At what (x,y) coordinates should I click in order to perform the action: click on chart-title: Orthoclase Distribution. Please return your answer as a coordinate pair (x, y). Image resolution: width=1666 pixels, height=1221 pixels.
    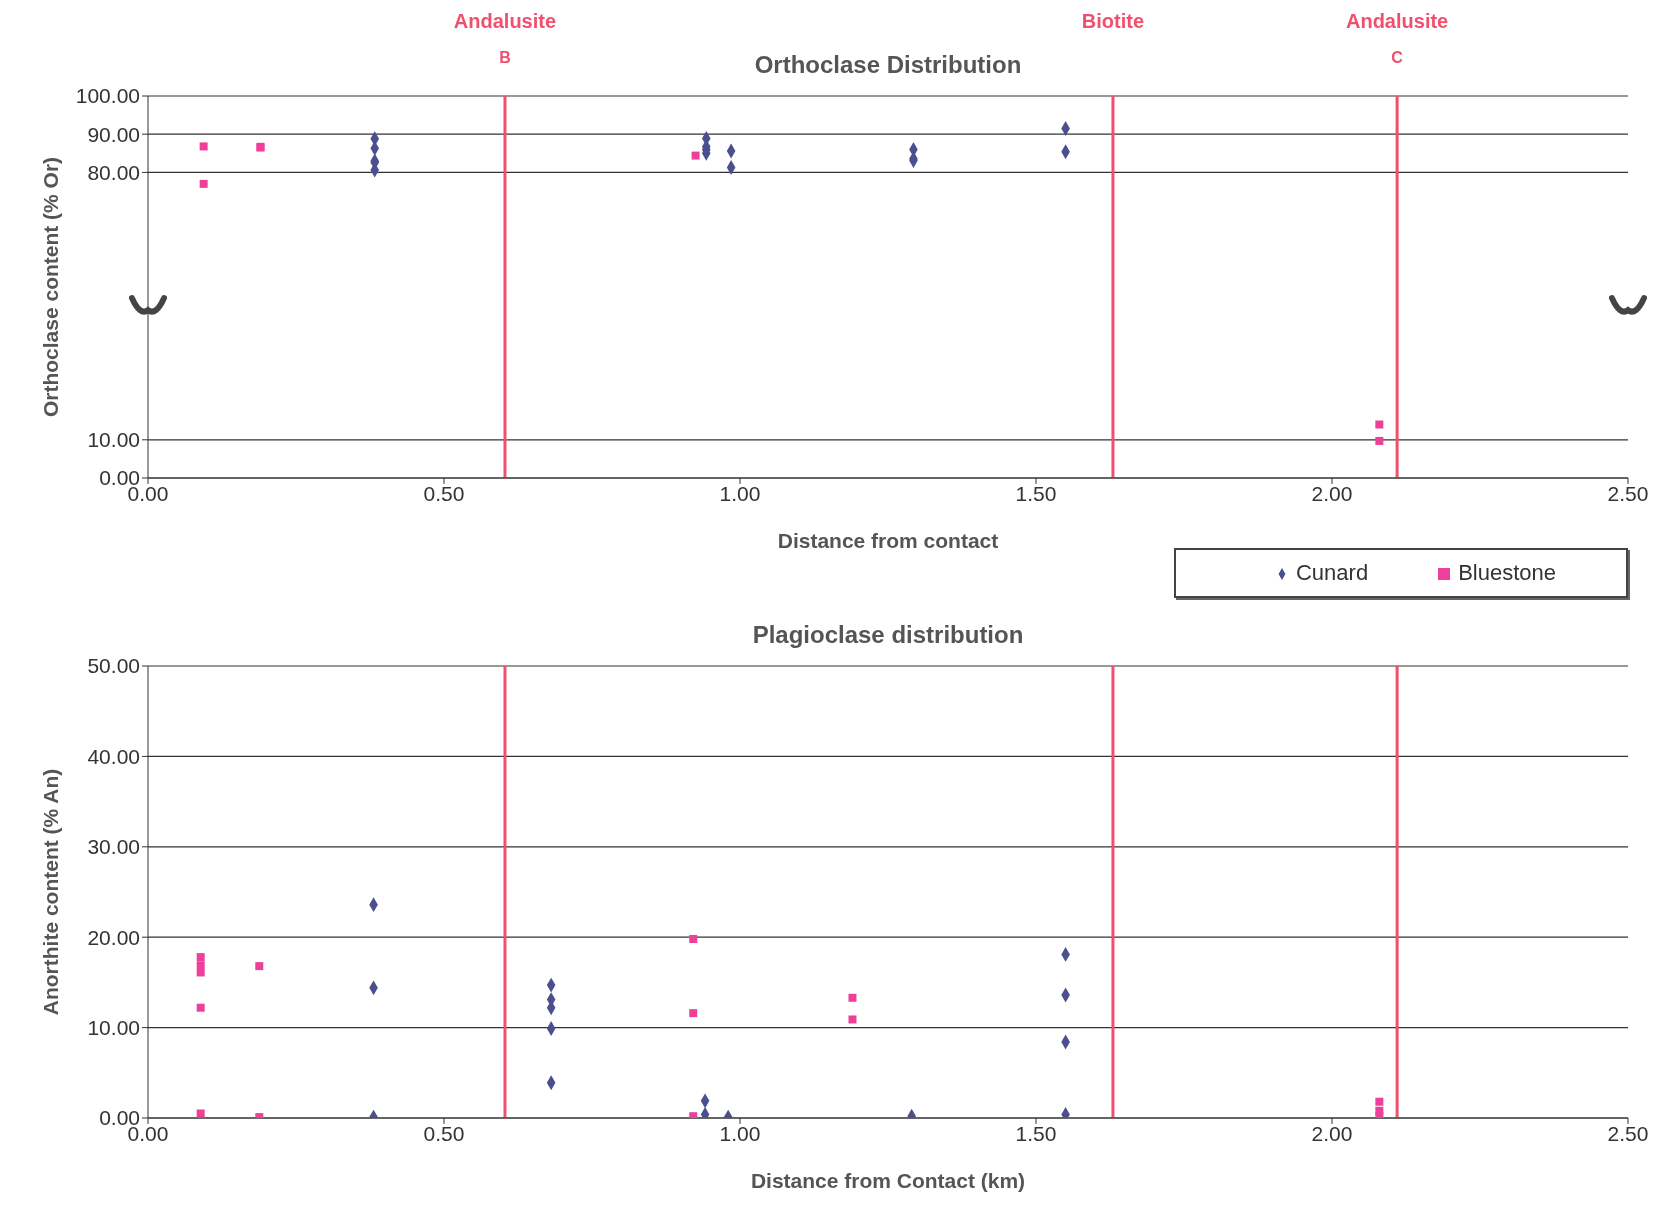
    Looking at the image, I should click on (888, 64).